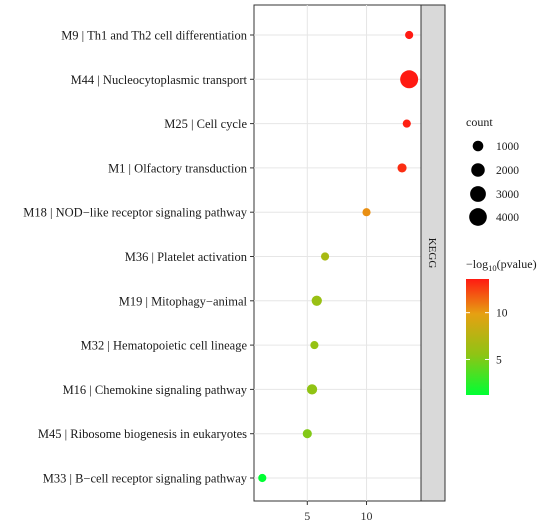 The height and width of the screenshot is (530, 550). I want to click on size-legend: count 1000 2000 3000 4000, so click(492, 170).